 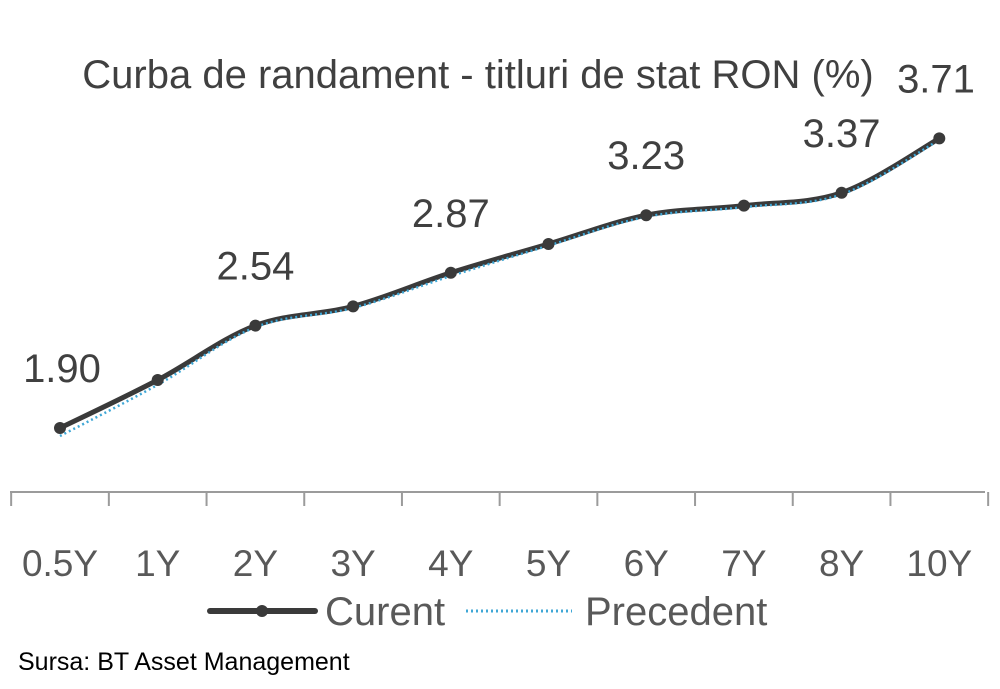 I want to click on data-label: 1.90, so click(x=62, y=369).